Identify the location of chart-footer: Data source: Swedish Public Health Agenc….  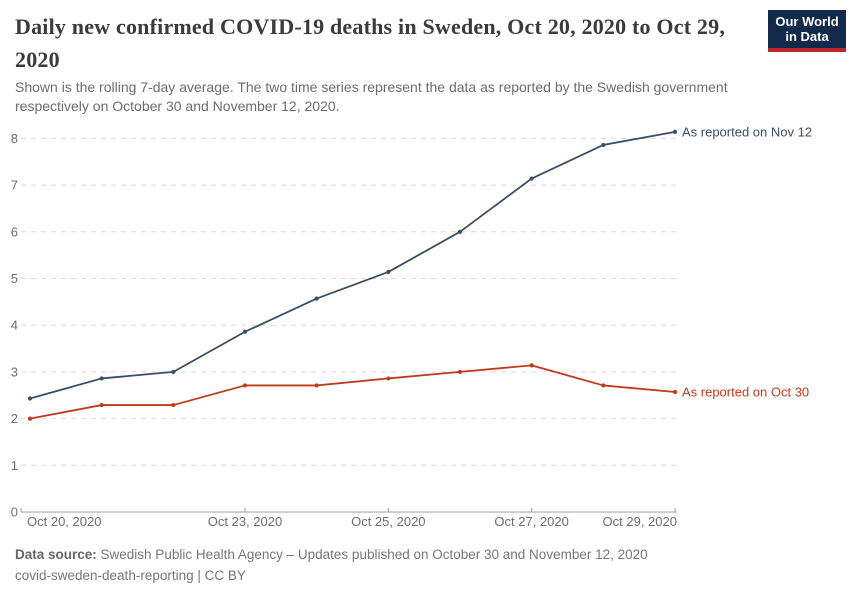
(425, 565).